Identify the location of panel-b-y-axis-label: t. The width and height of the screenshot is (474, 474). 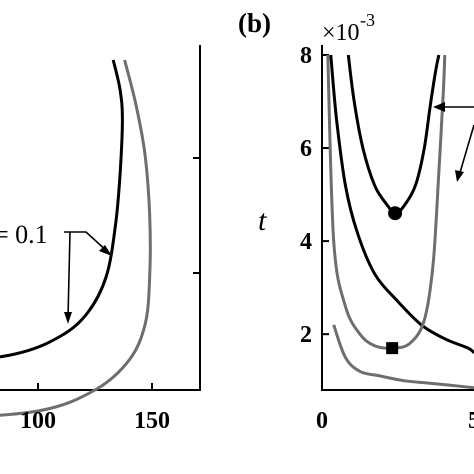
(262, 220).